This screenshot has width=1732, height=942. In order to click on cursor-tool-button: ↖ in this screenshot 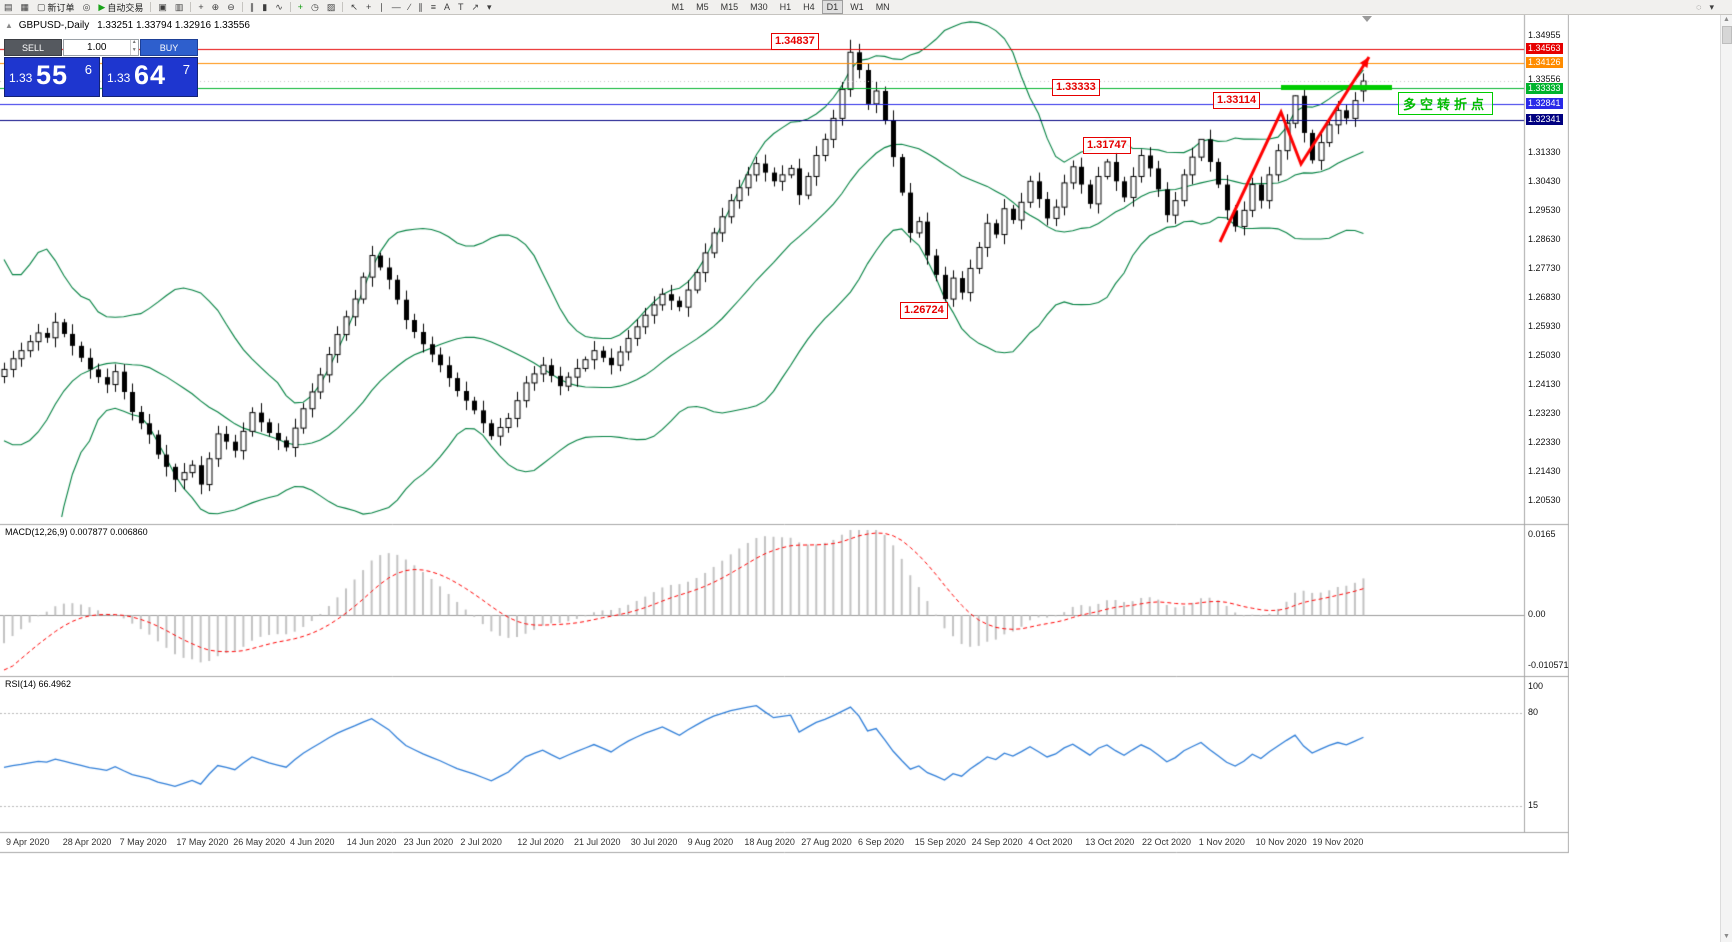, I will do `click(354, 7)`.